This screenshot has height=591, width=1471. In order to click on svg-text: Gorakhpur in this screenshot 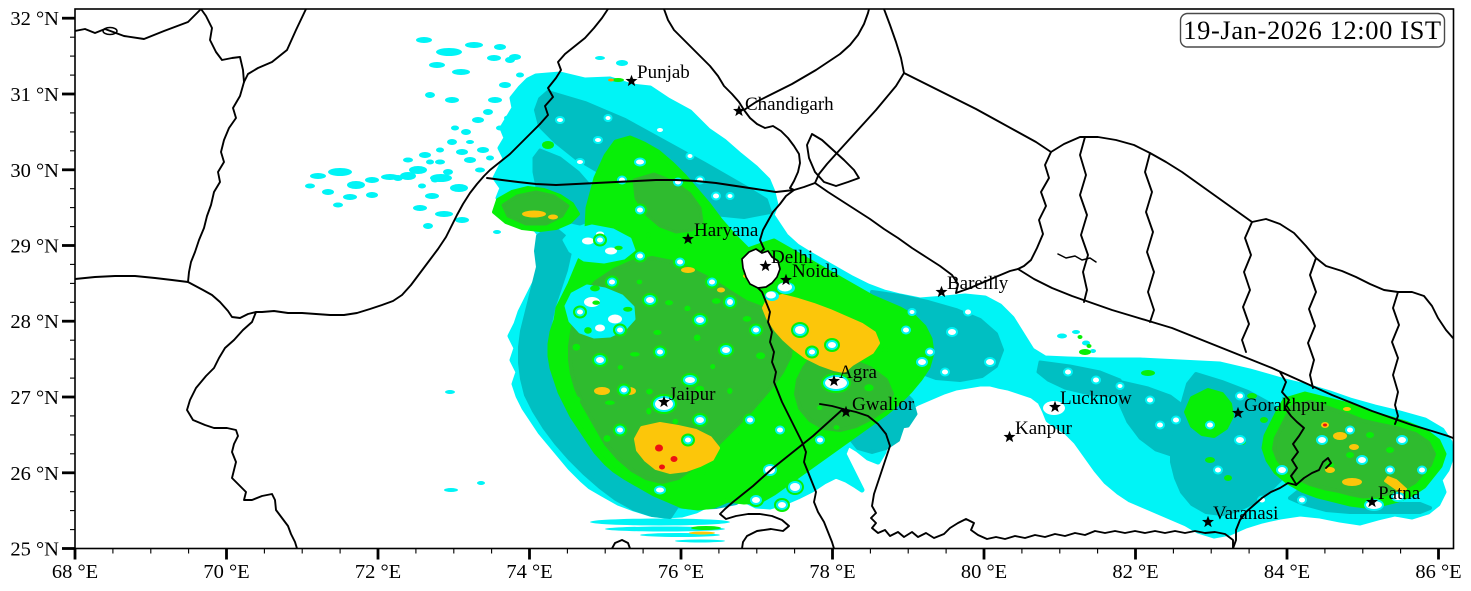, I will do `click(1285, 405)`.